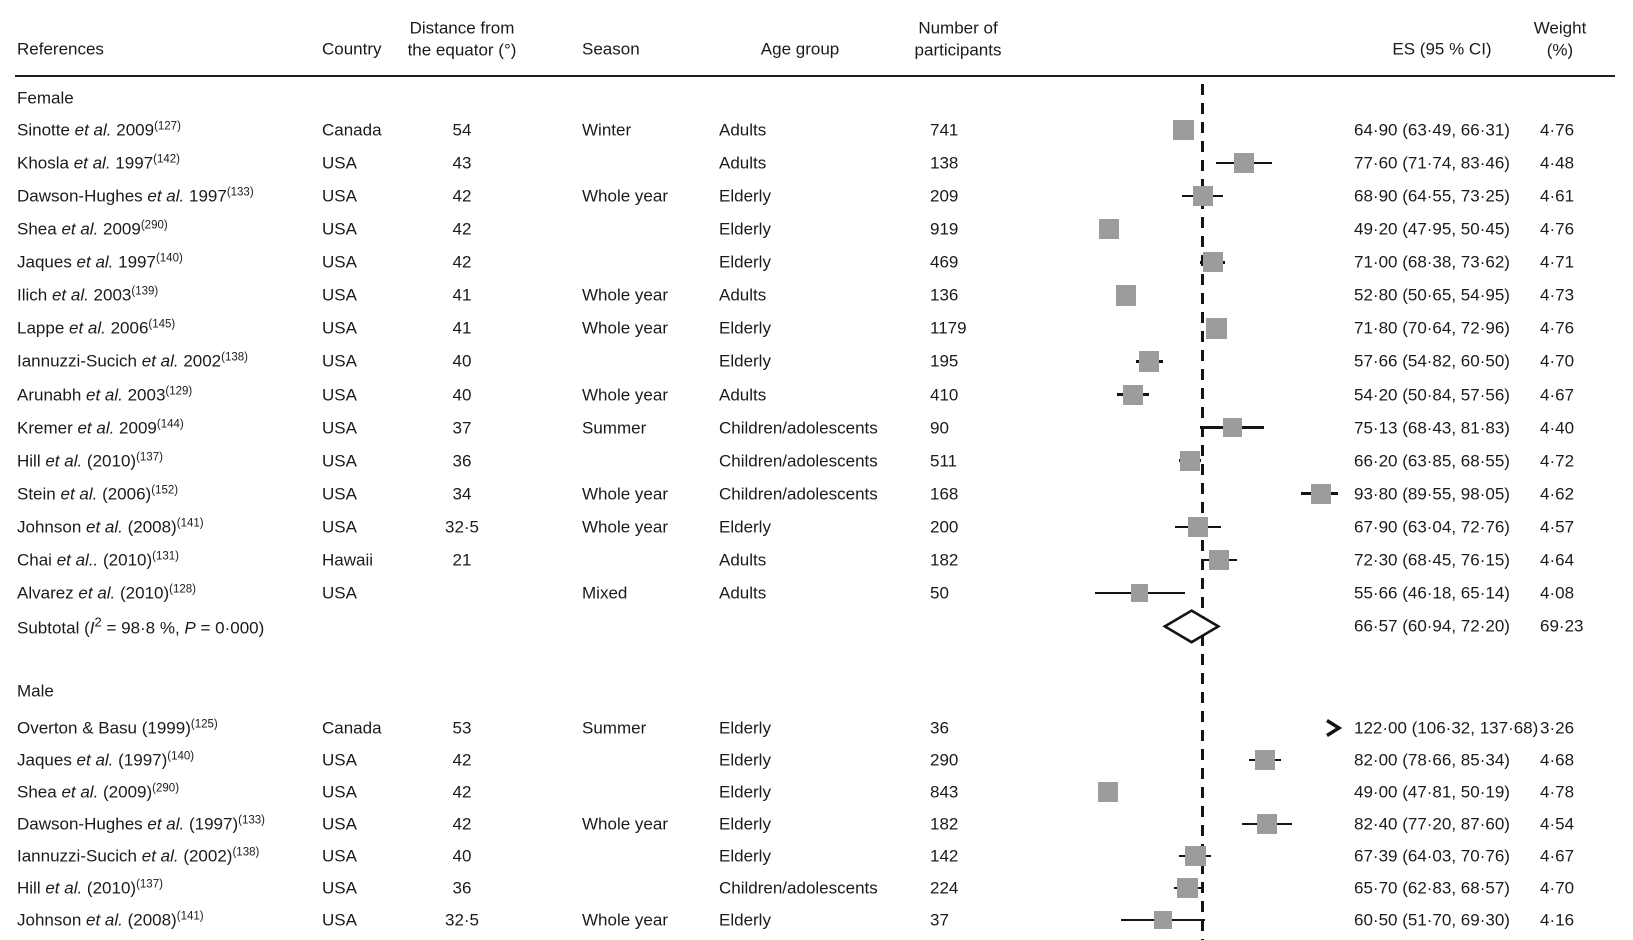 Image resolution: width=1633 pixels, height=940 pixels. I want to click on weight-value: 4·48, so click(1557, 163).